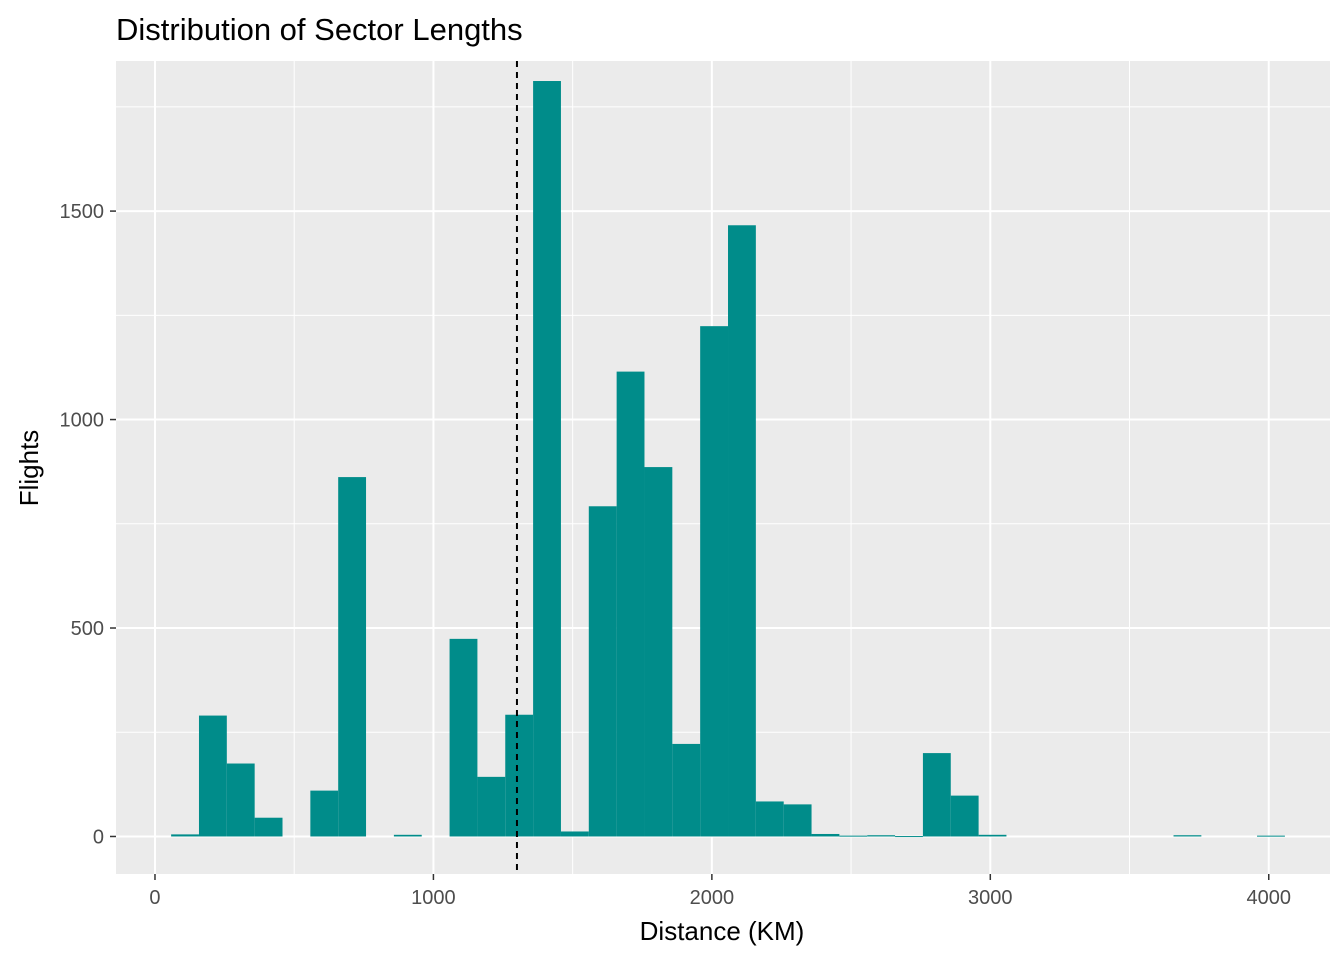 This screenshot has height=960, width=1344. Describe the element at coordinates (154, 898) in the screenshot. I see `x-tick-label: 0` at that location.